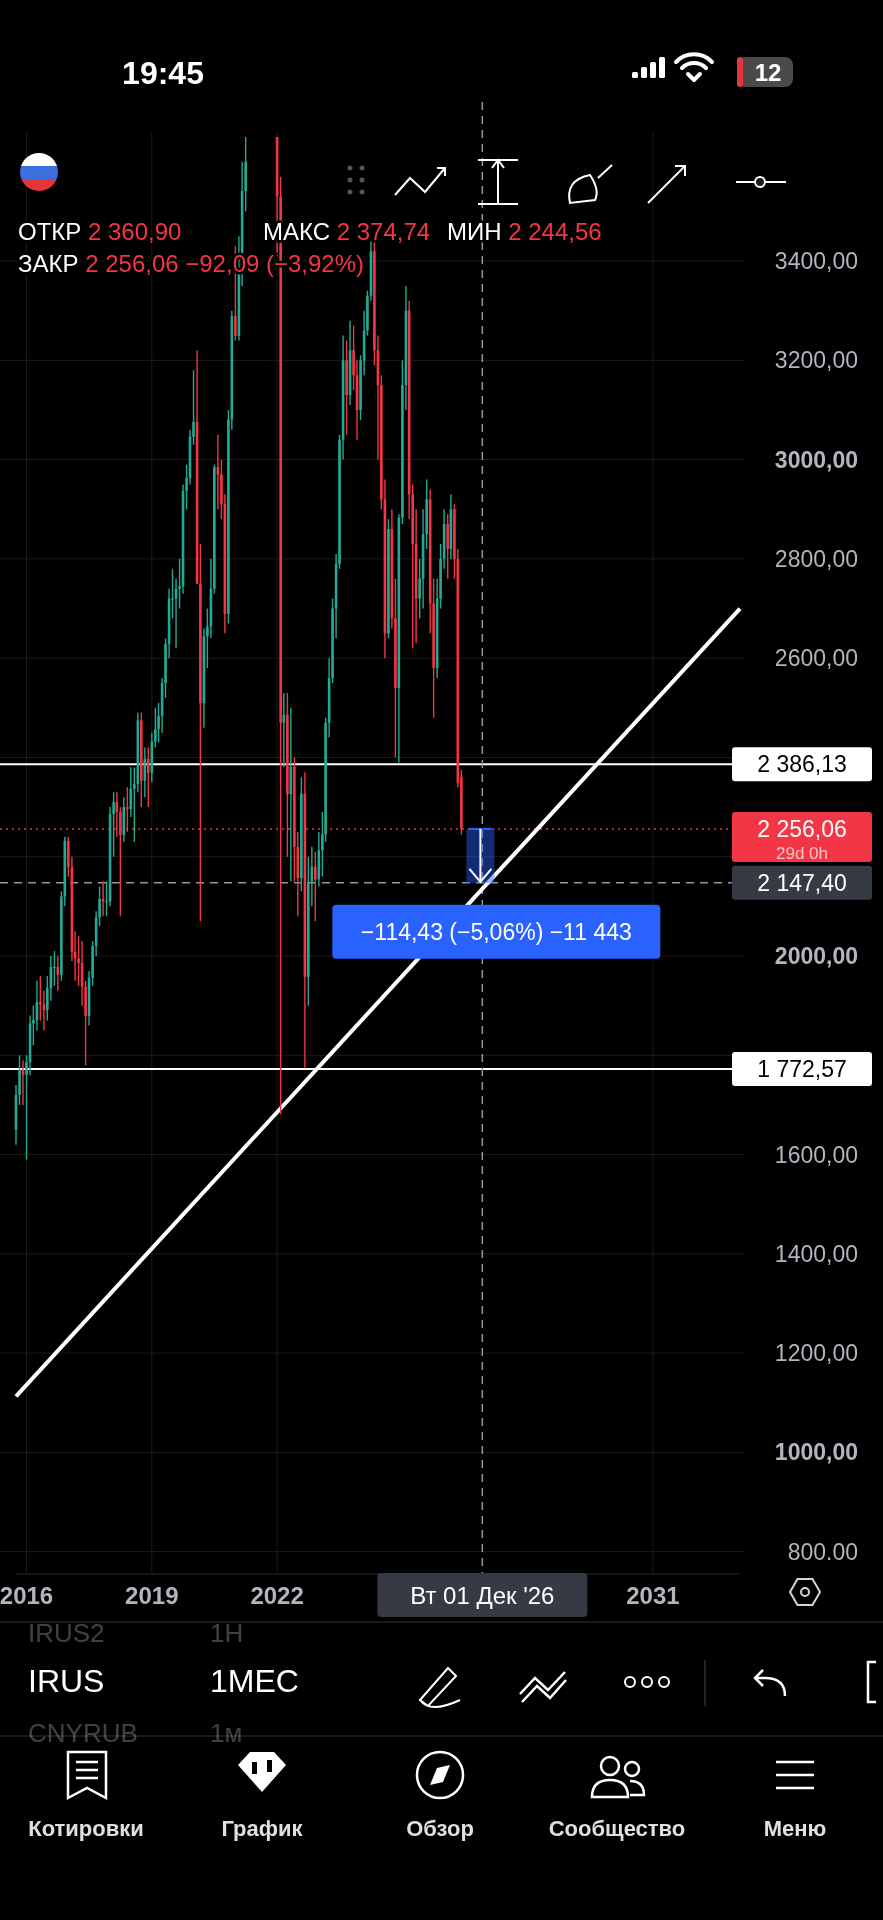 The height and width of the screenshot is (1920, 883). Describe the element at coordinates (816, 1154) in the screenshot. I see `y-tick-label: 1600,00` at that location.